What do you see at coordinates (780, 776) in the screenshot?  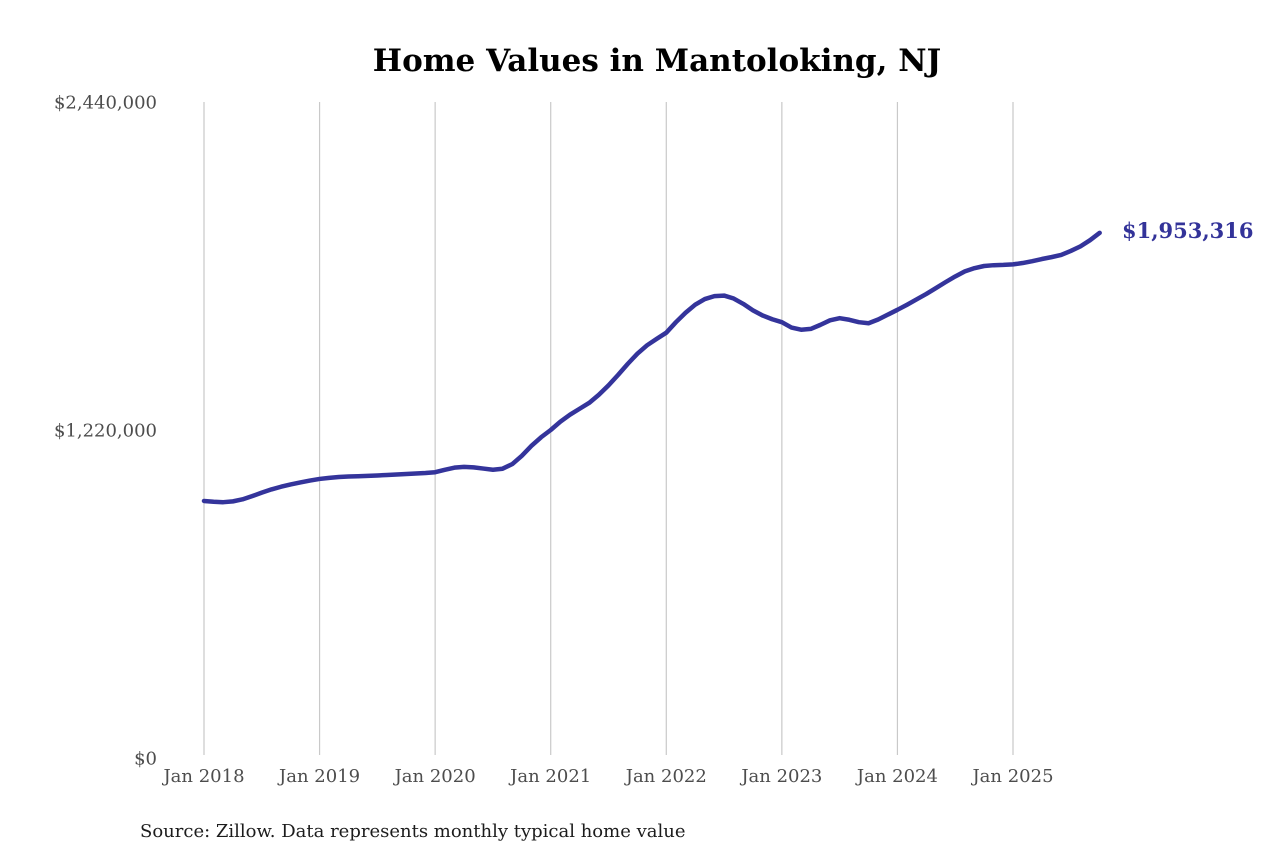 I see `x-tick-label: Jan 2023` at bounding box center [780, 776].